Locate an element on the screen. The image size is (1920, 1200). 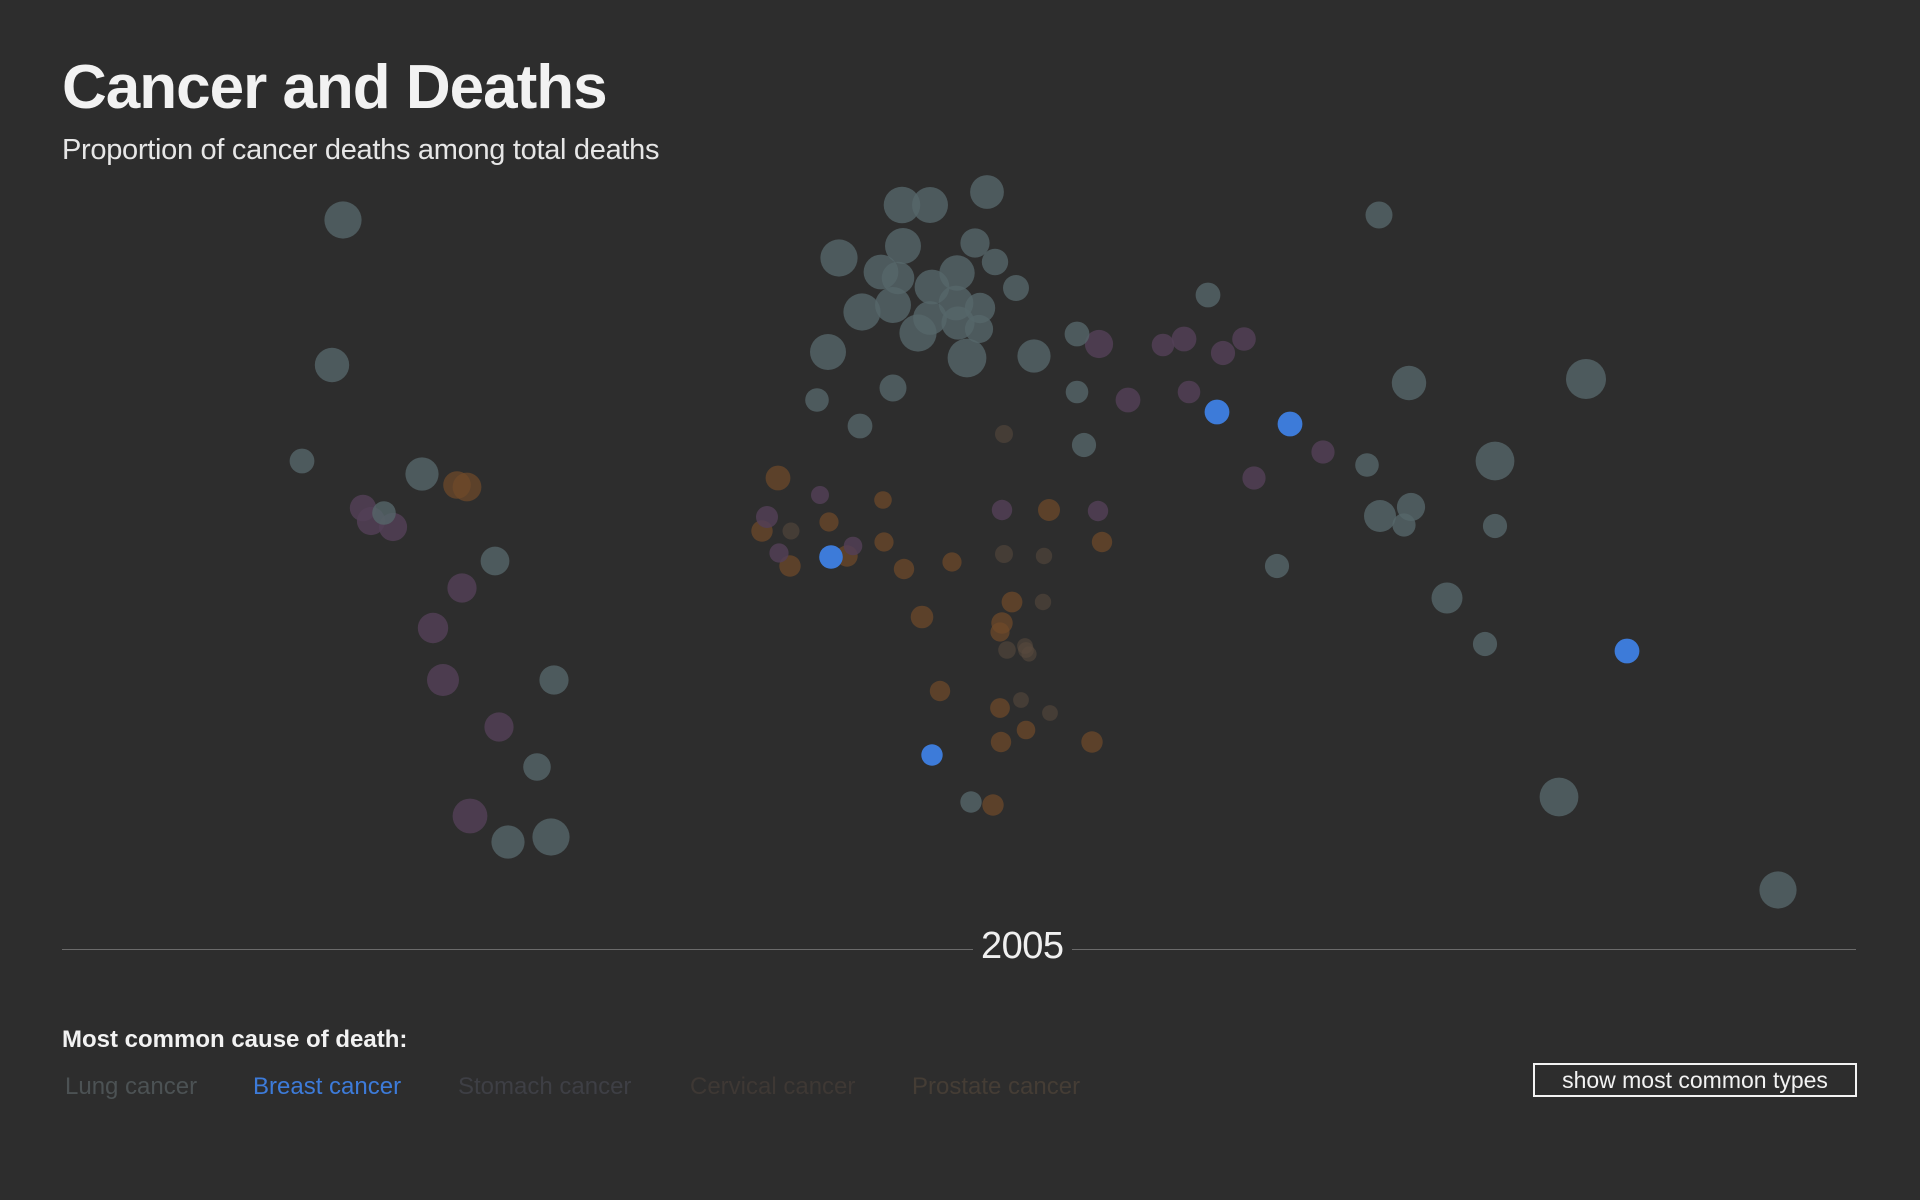
show-most-common-types-button: show most common types is located at coordinates (1695, 1080).